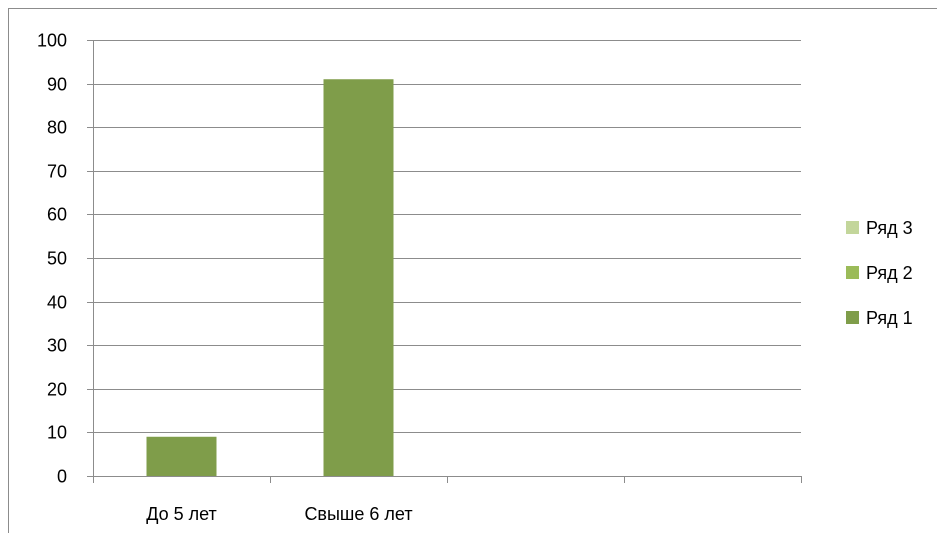 This screenshot has width=938, height=533. I want to click on y-tick-label: 10, so click(57, 433).